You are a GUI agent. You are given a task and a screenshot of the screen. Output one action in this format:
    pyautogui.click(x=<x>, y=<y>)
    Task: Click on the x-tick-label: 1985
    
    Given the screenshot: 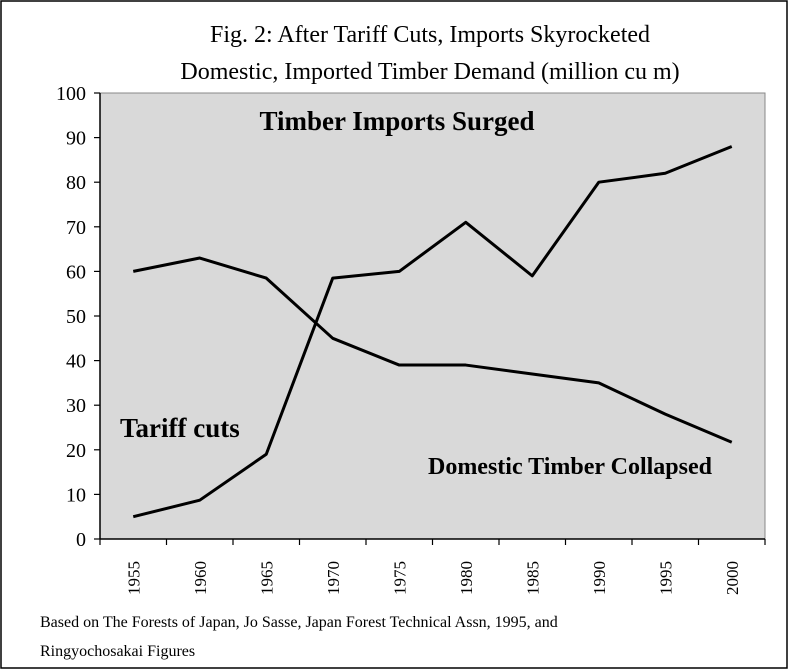 What is the action you would take?
    pyautogui.click(x=532, y=578)
    